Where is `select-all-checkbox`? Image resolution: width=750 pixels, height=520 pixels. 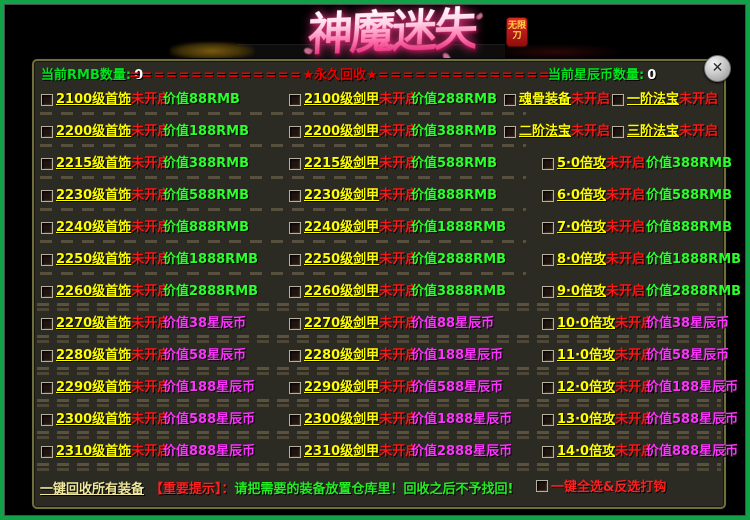
select-all-checkbox is located at coordinates (542, 485).